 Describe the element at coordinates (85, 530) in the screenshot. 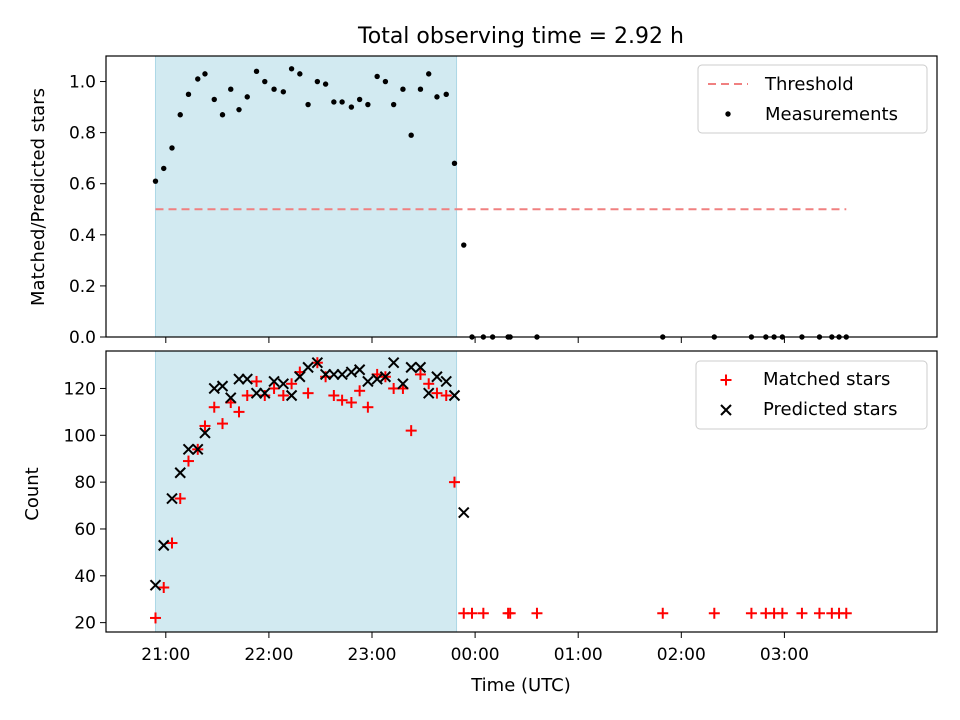

I see `y-tick-label: 60` at that location.